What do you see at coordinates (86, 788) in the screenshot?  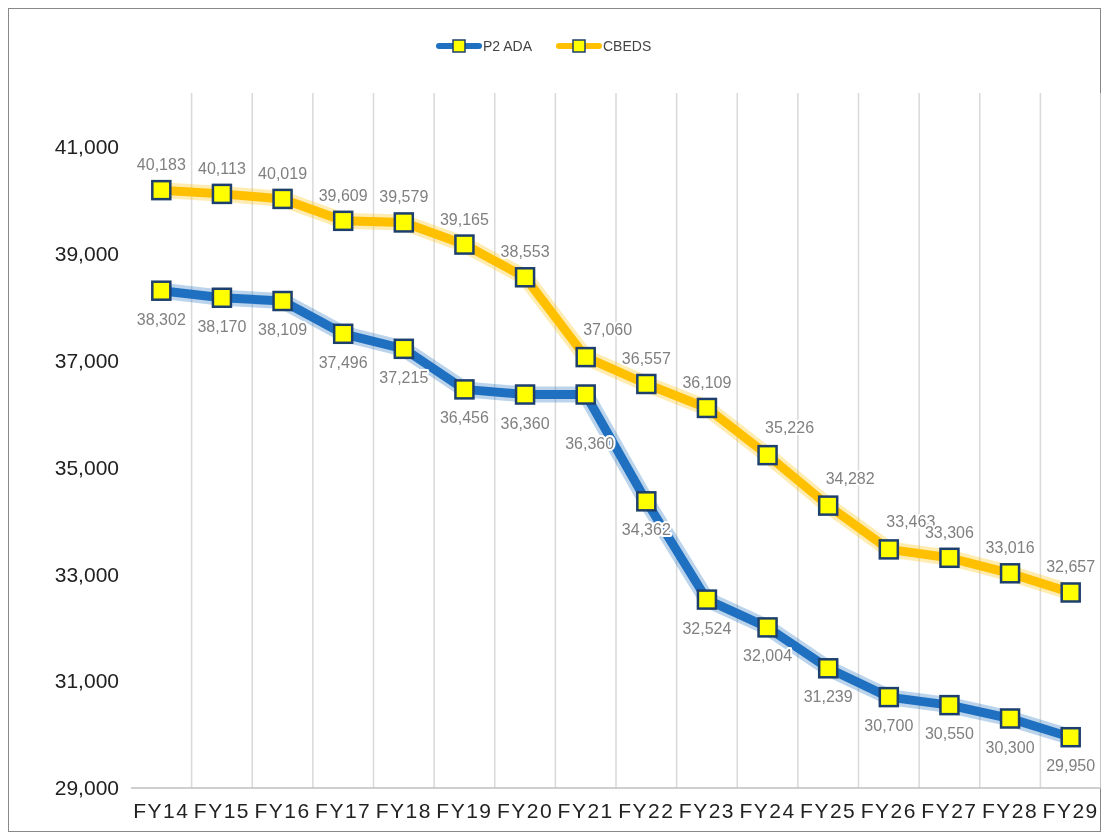 I see `y-tick-label: 29,000` at bounding box center [86, 788].